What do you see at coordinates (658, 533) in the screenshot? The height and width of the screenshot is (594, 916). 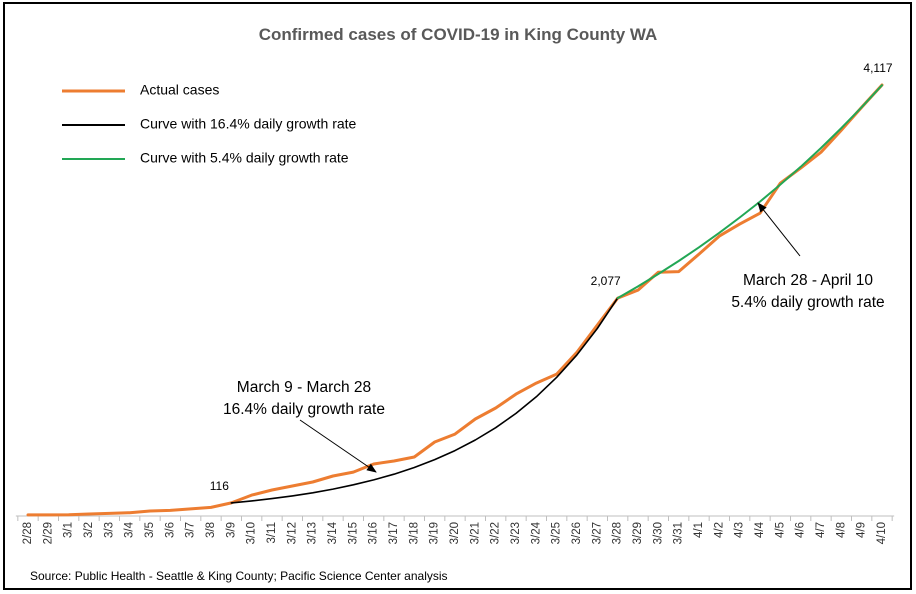 I see `x-tick-label: 3/30` at bounding box center [658, 533].